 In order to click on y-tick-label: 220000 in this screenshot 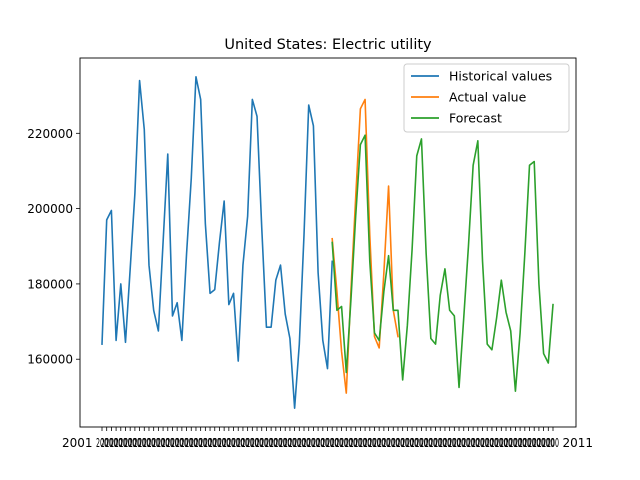, I will do `click(50, 134)`.